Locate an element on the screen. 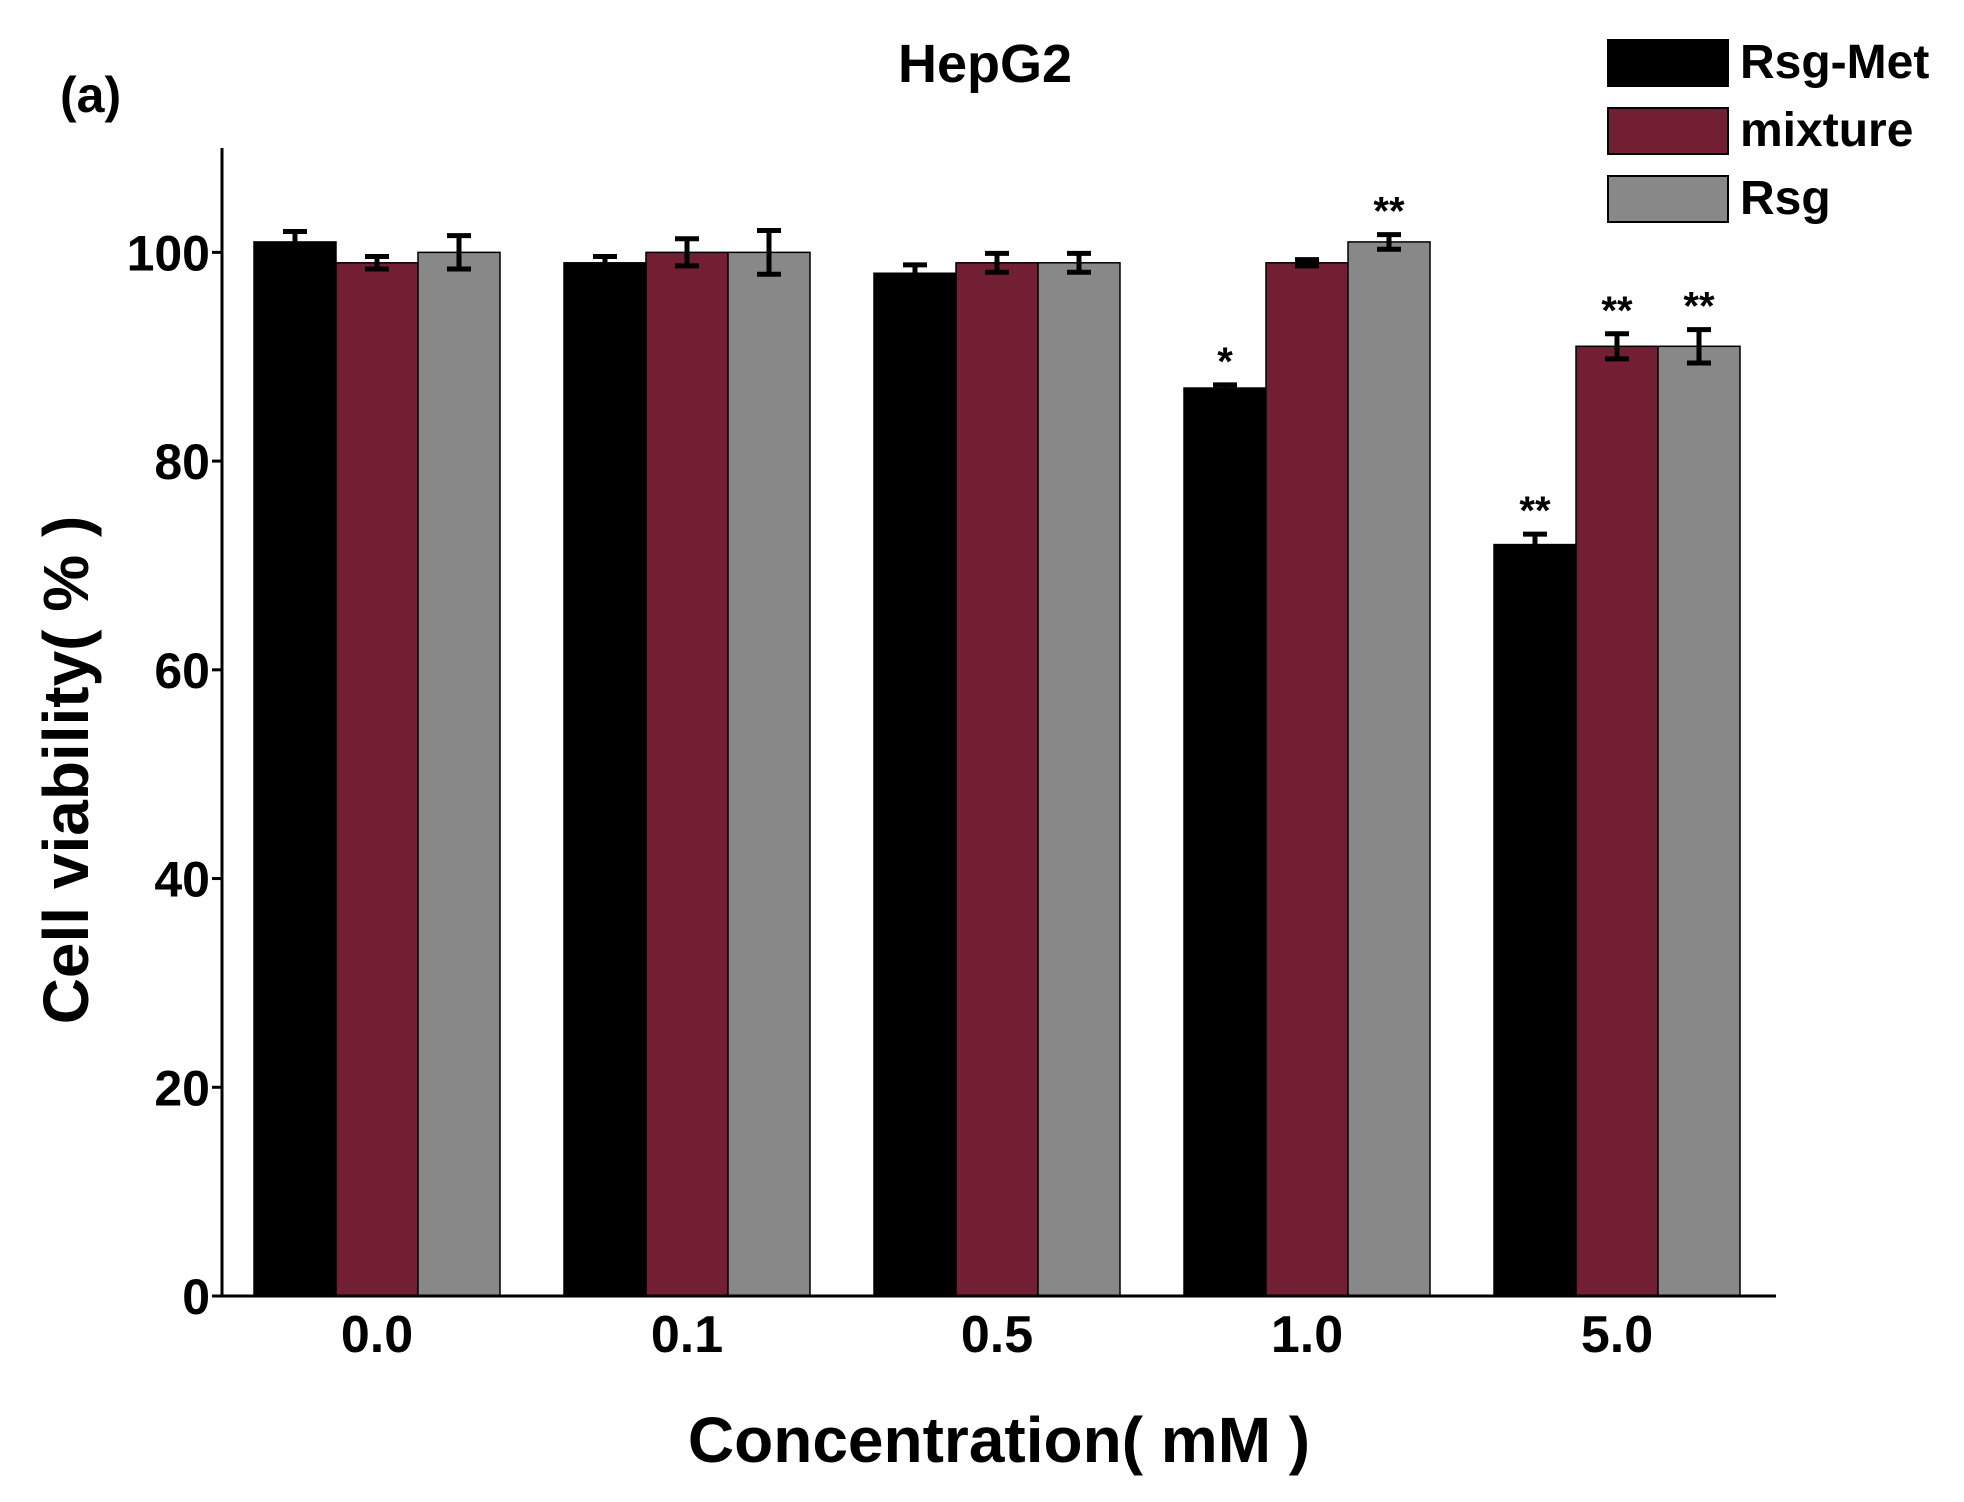  significance-Rsg-1.0: ** is located at coordinates (1389, 212).